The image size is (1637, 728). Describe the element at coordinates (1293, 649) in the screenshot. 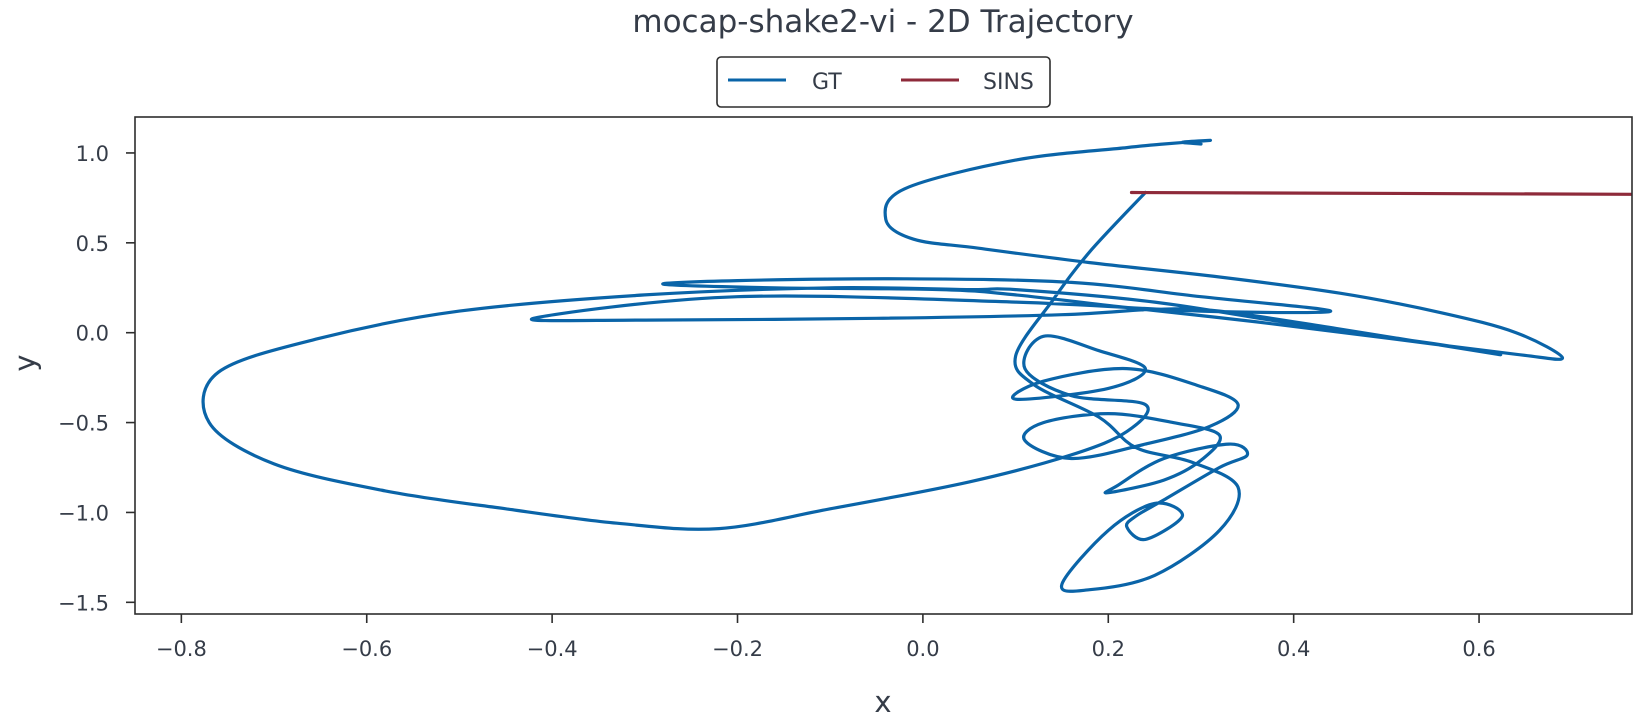

I see `x-tick-label: 0.4` at that location.